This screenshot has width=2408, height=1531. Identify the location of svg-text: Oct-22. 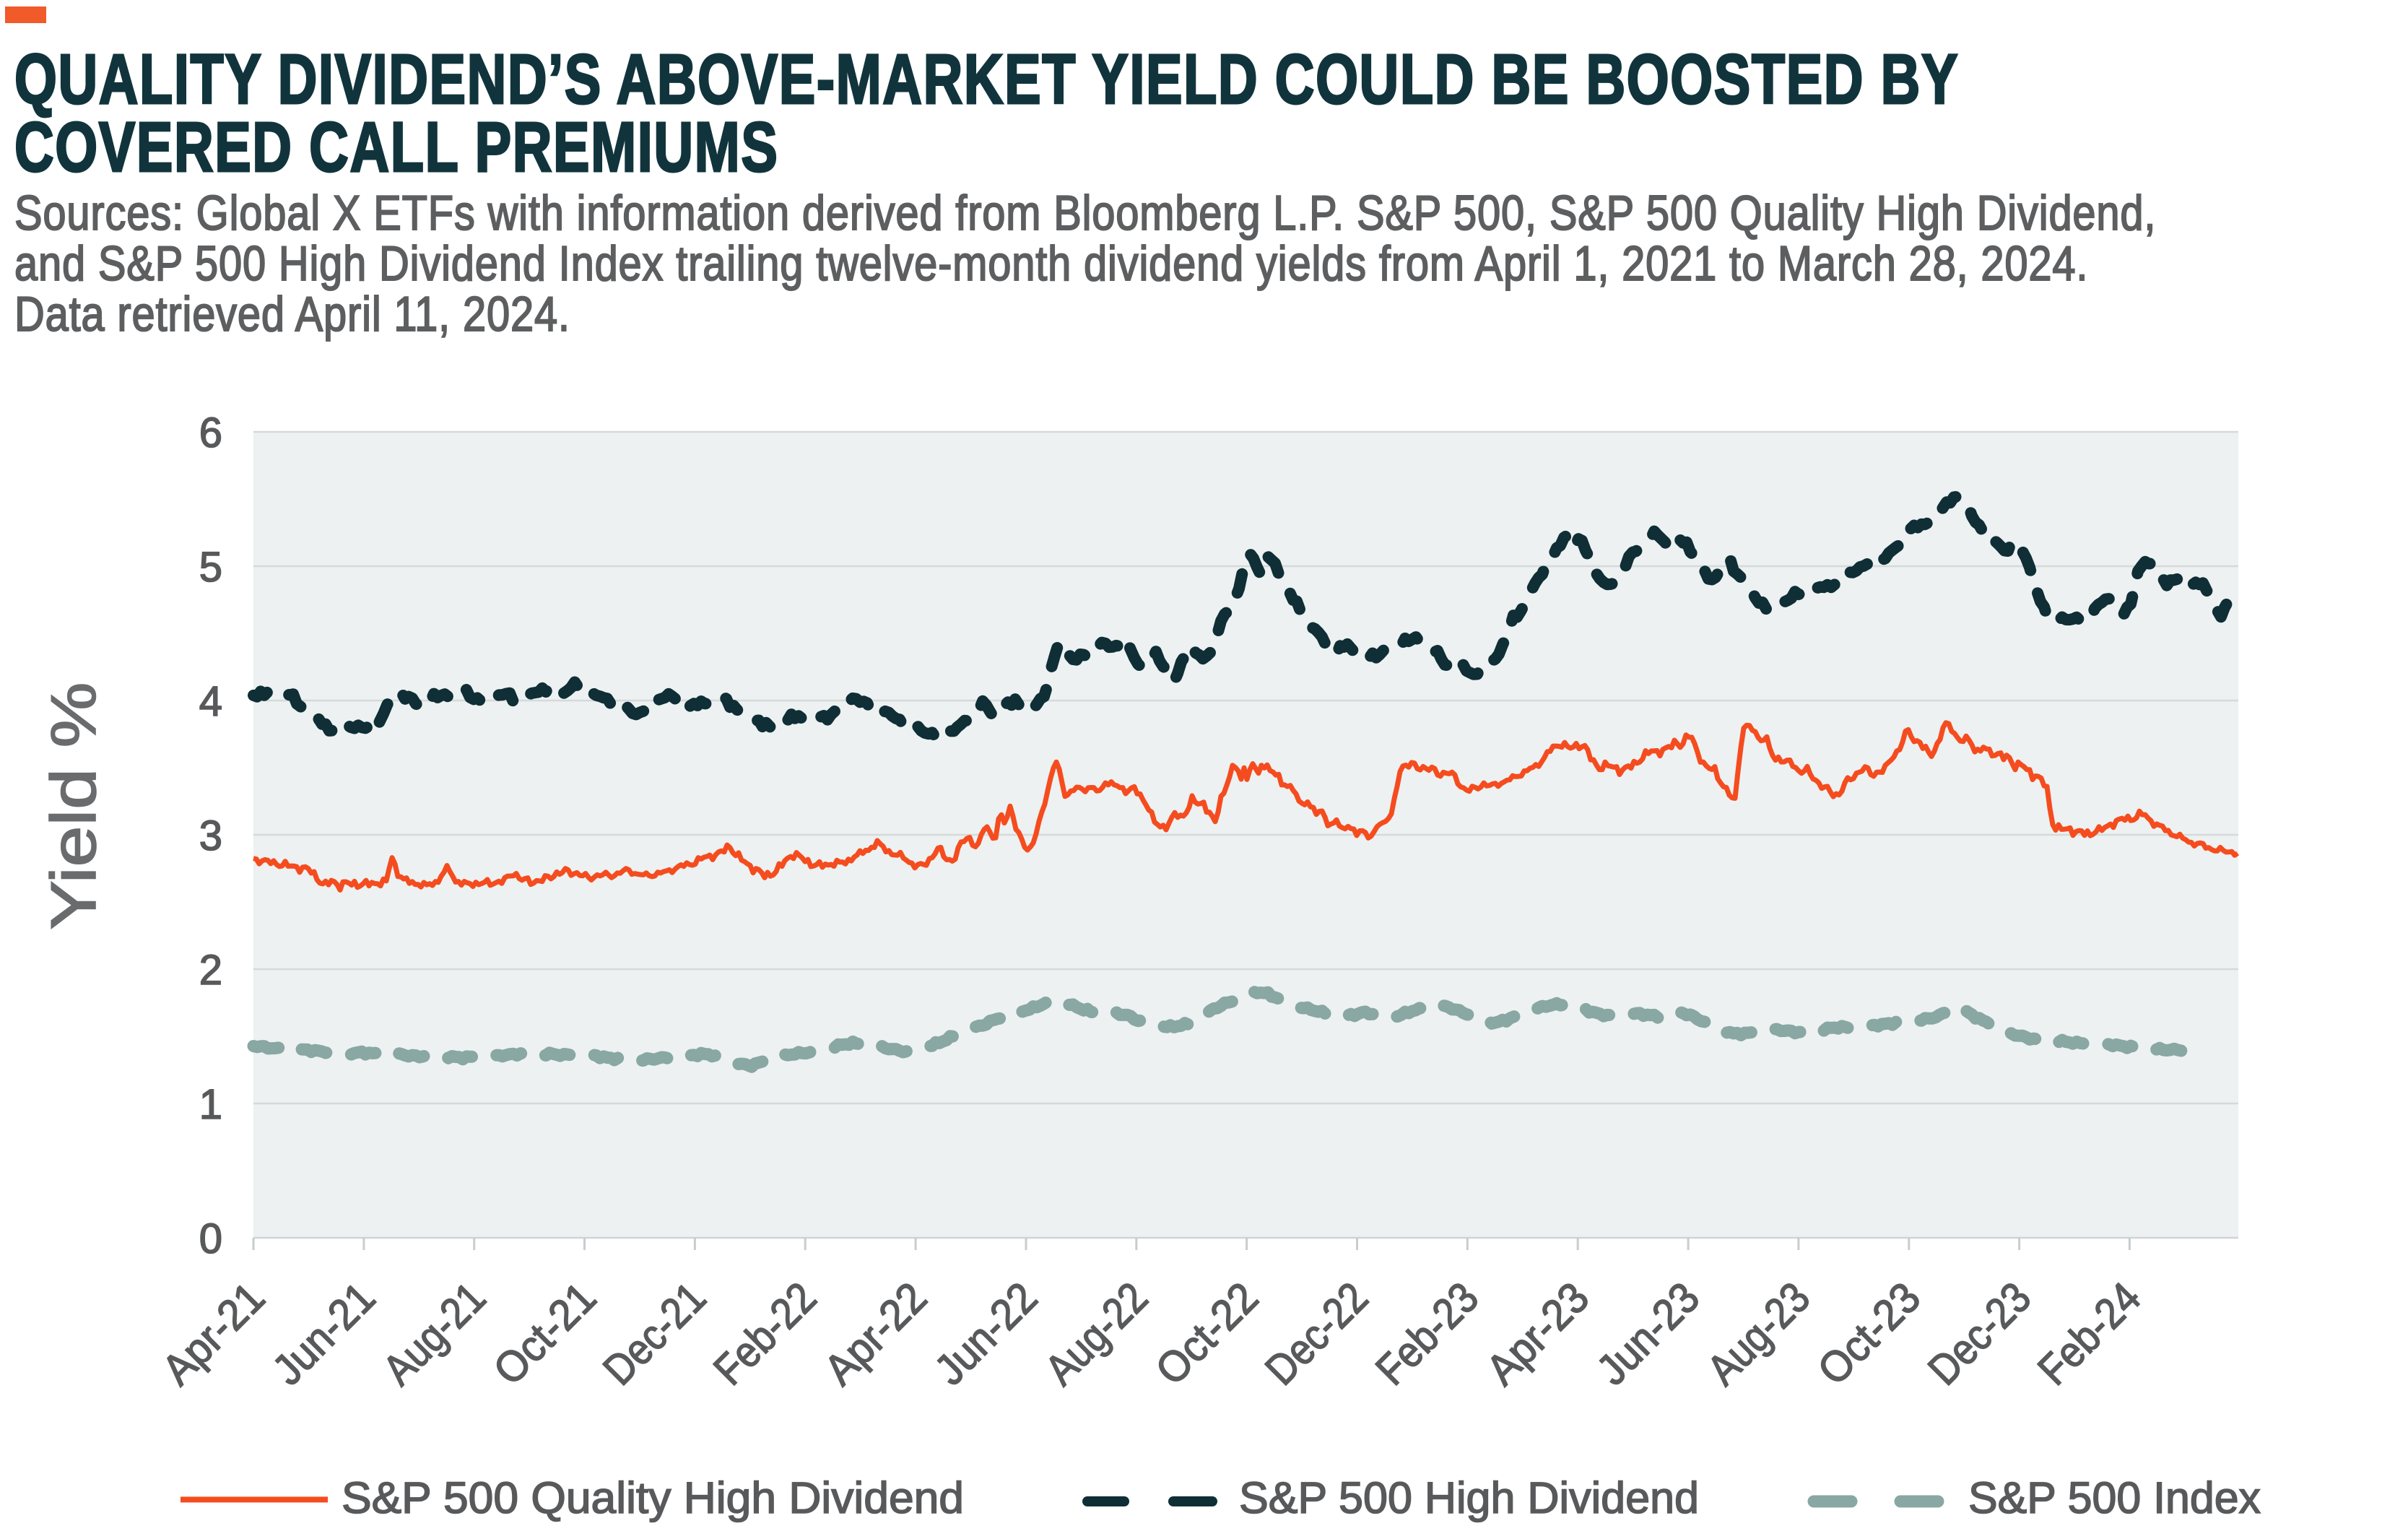
(1207, 1334).